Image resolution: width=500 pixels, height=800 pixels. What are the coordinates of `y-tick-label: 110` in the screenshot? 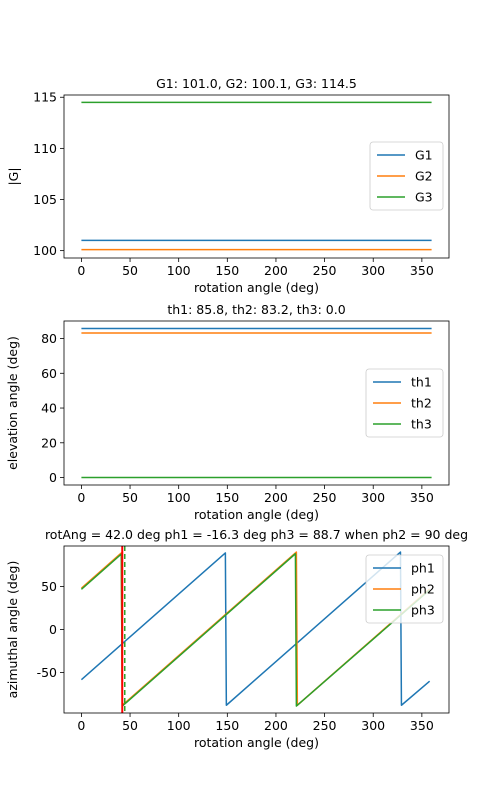 It's located at (45, 148).